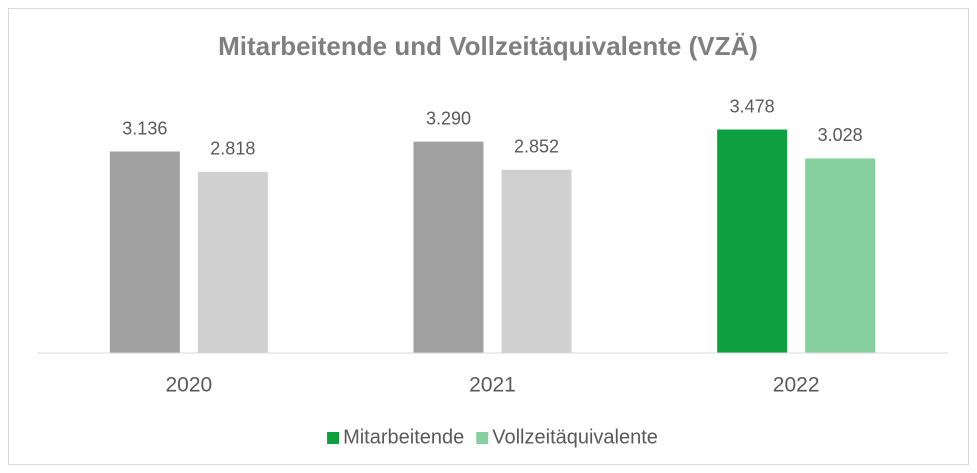  What do you see at coordinates (188, 385) in the screenshot?
I see `x-tick-label: 2020` at bounding box center [188, 385].